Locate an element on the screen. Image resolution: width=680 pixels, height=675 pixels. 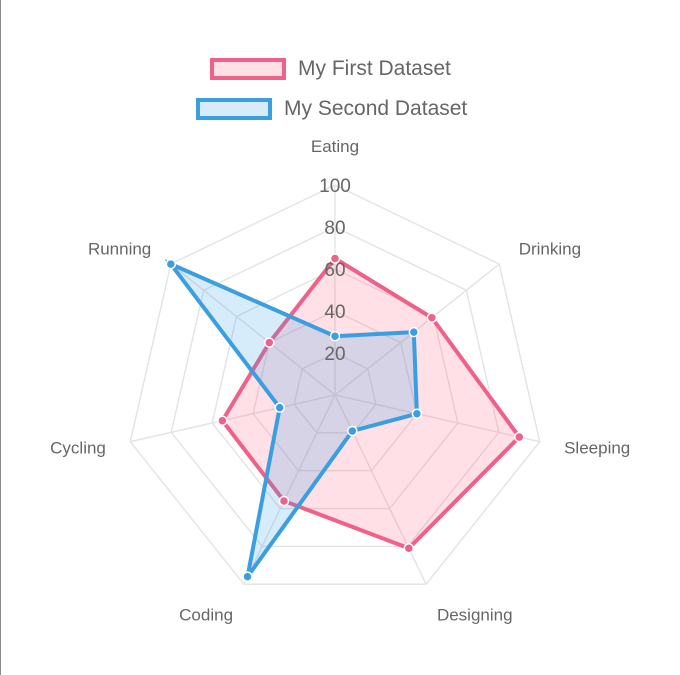
frame-edge is located at coordinates (0, 337).